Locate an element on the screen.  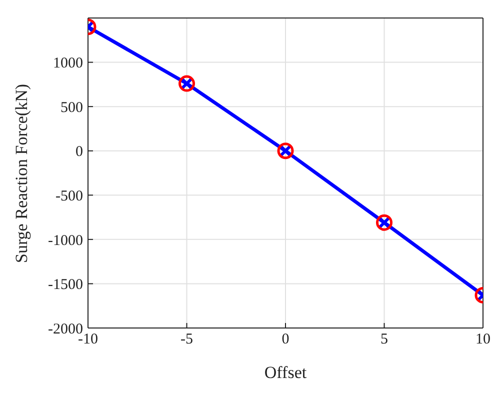
y-tick-label: -1000 is located at coordinates (65, 240).